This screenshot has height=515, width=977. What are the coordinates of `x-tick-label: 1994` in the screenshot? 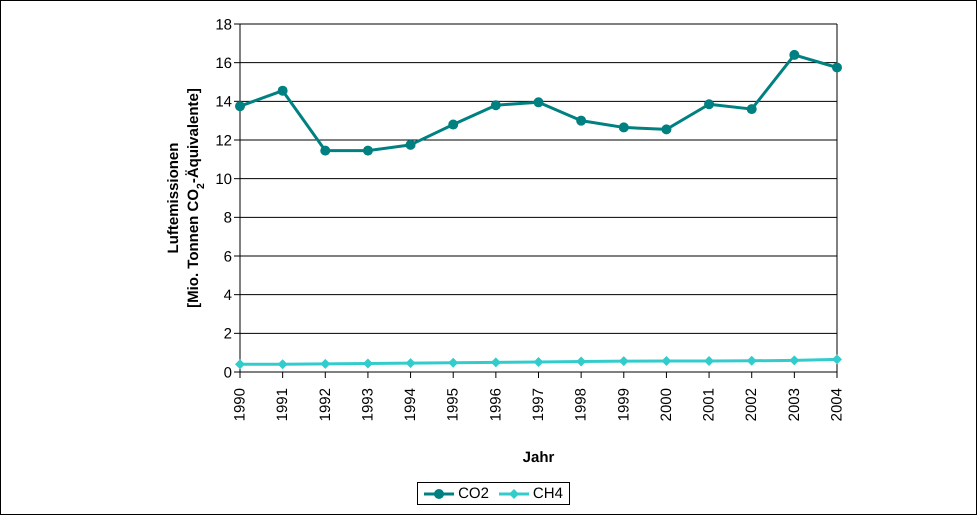 It's located at (411, 405).